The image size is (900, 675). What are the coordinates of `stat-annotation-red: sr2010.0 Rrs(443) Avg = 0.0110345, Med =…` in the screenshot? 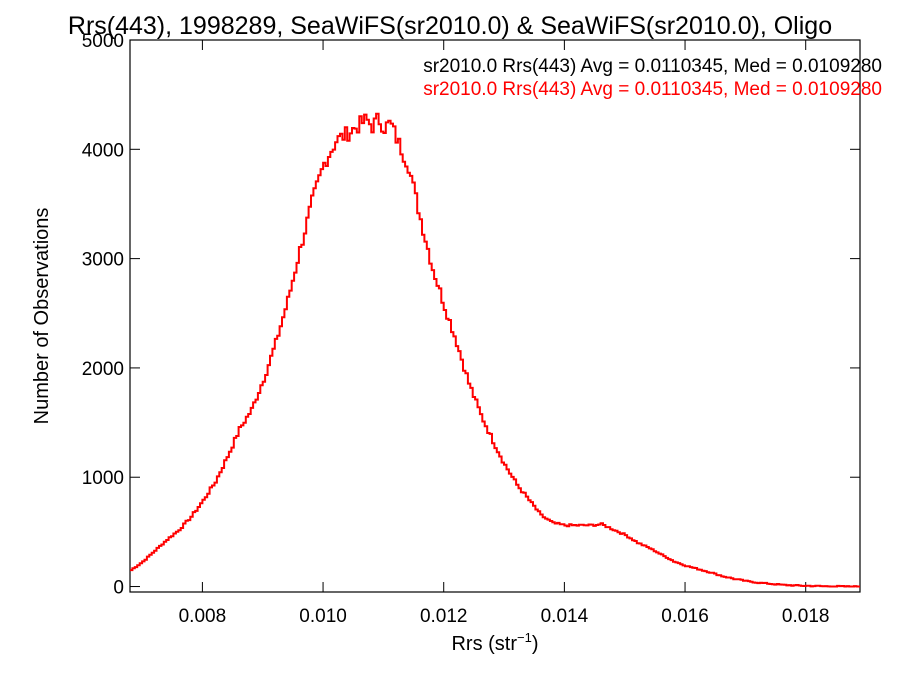 It's located at (652, 89).